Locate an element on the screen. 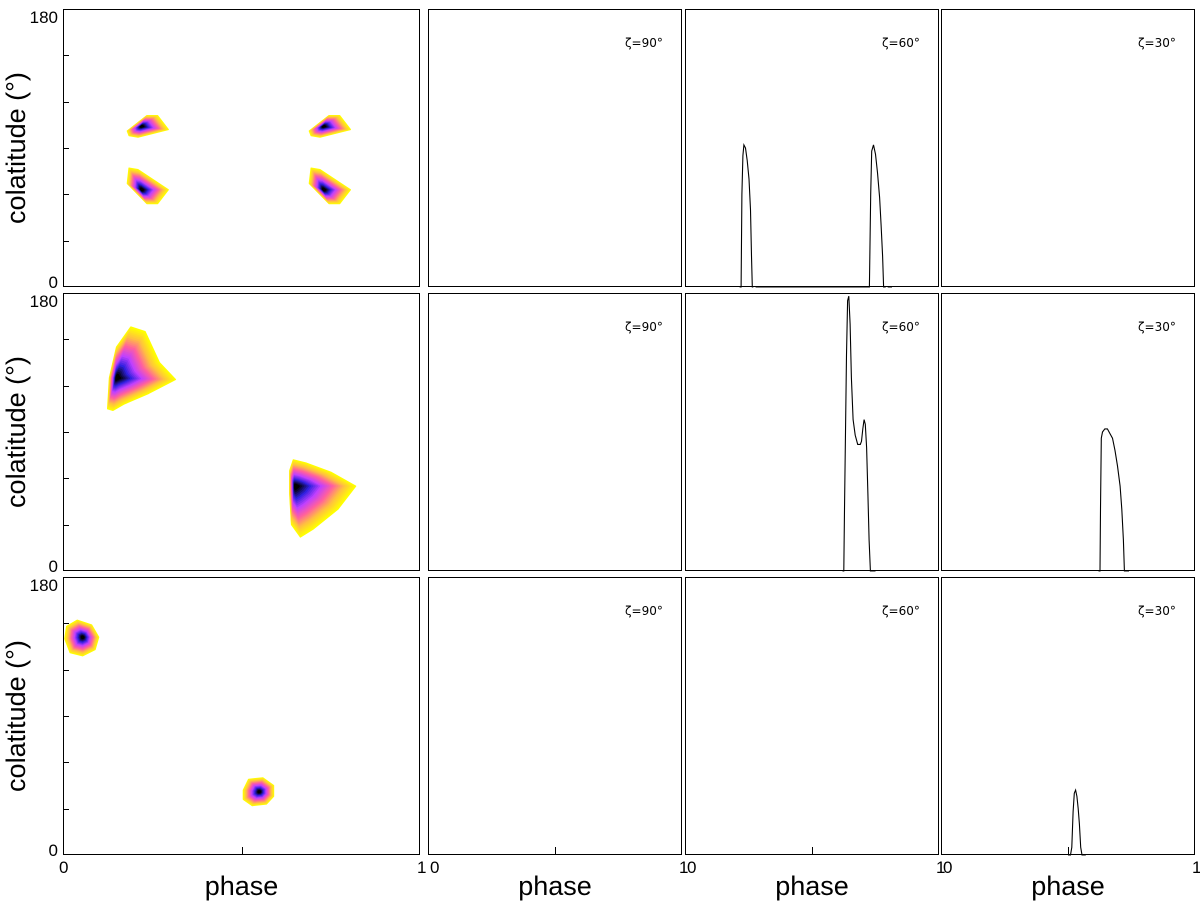 The image size is (1200, 907). panel-r3-c1: 180 0 colatitude (°) 0 1 phase is located at coordinates (213, 738).